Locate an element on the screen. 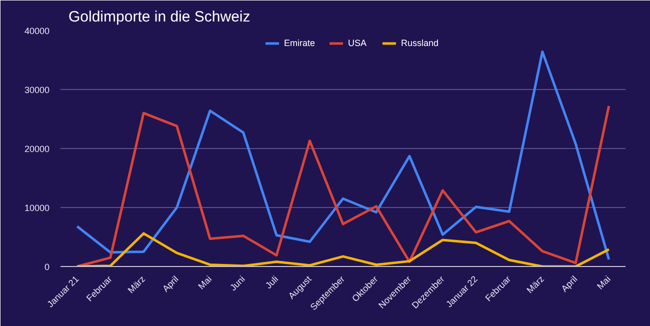  line-series is located at coordinates (343, 249).